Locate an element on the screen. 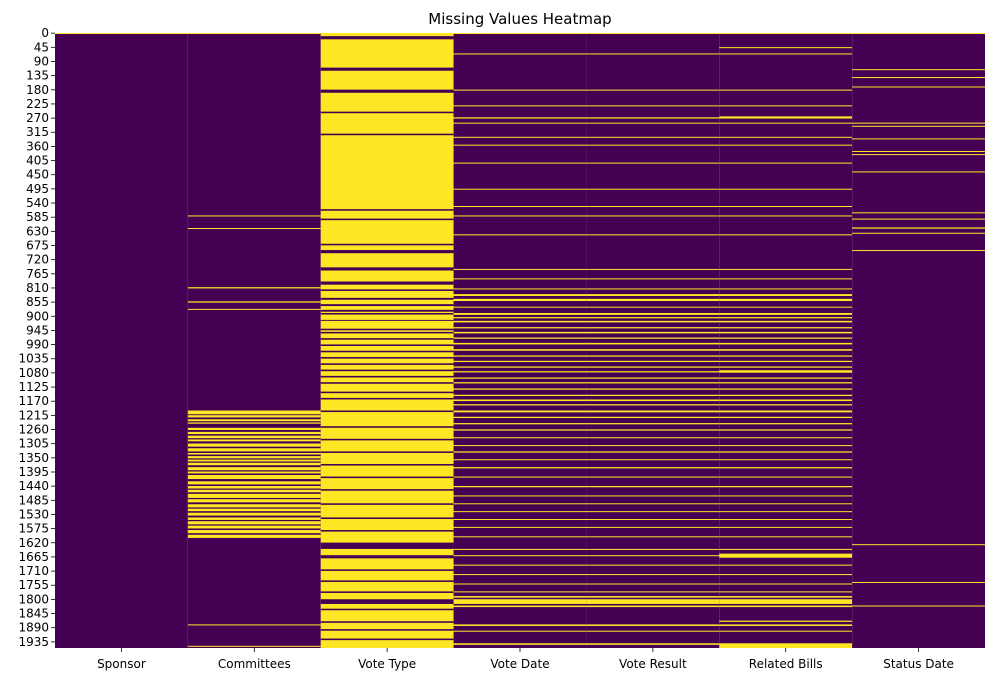 This screenshot has width=995, height=682. y-tick-label: 225 is located at coordinates (37, 104).